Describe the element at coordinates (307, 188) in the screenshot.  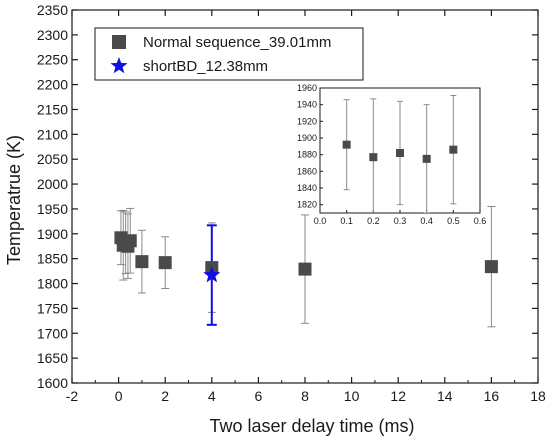
I see `inset-y-tick-label: 1840` at that location.